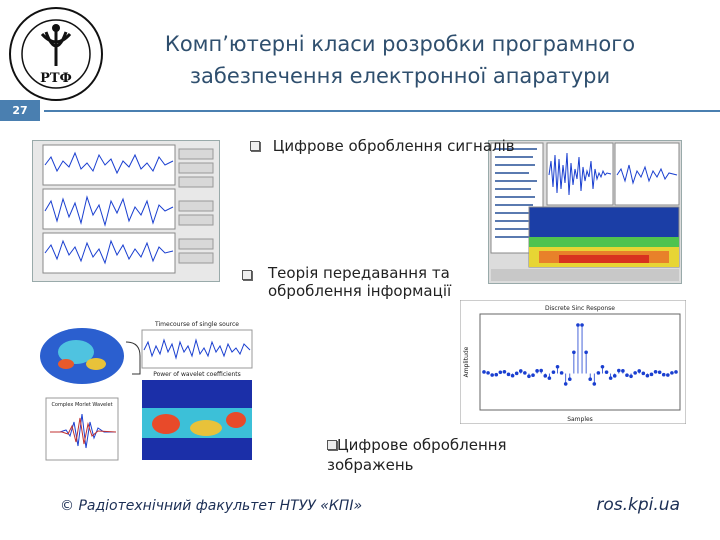 The height and width of the screenshot is (540, 720). Describe the element at coordinates (56, 54) in the screenshot. I see `university-logo: РТФ` at that location.